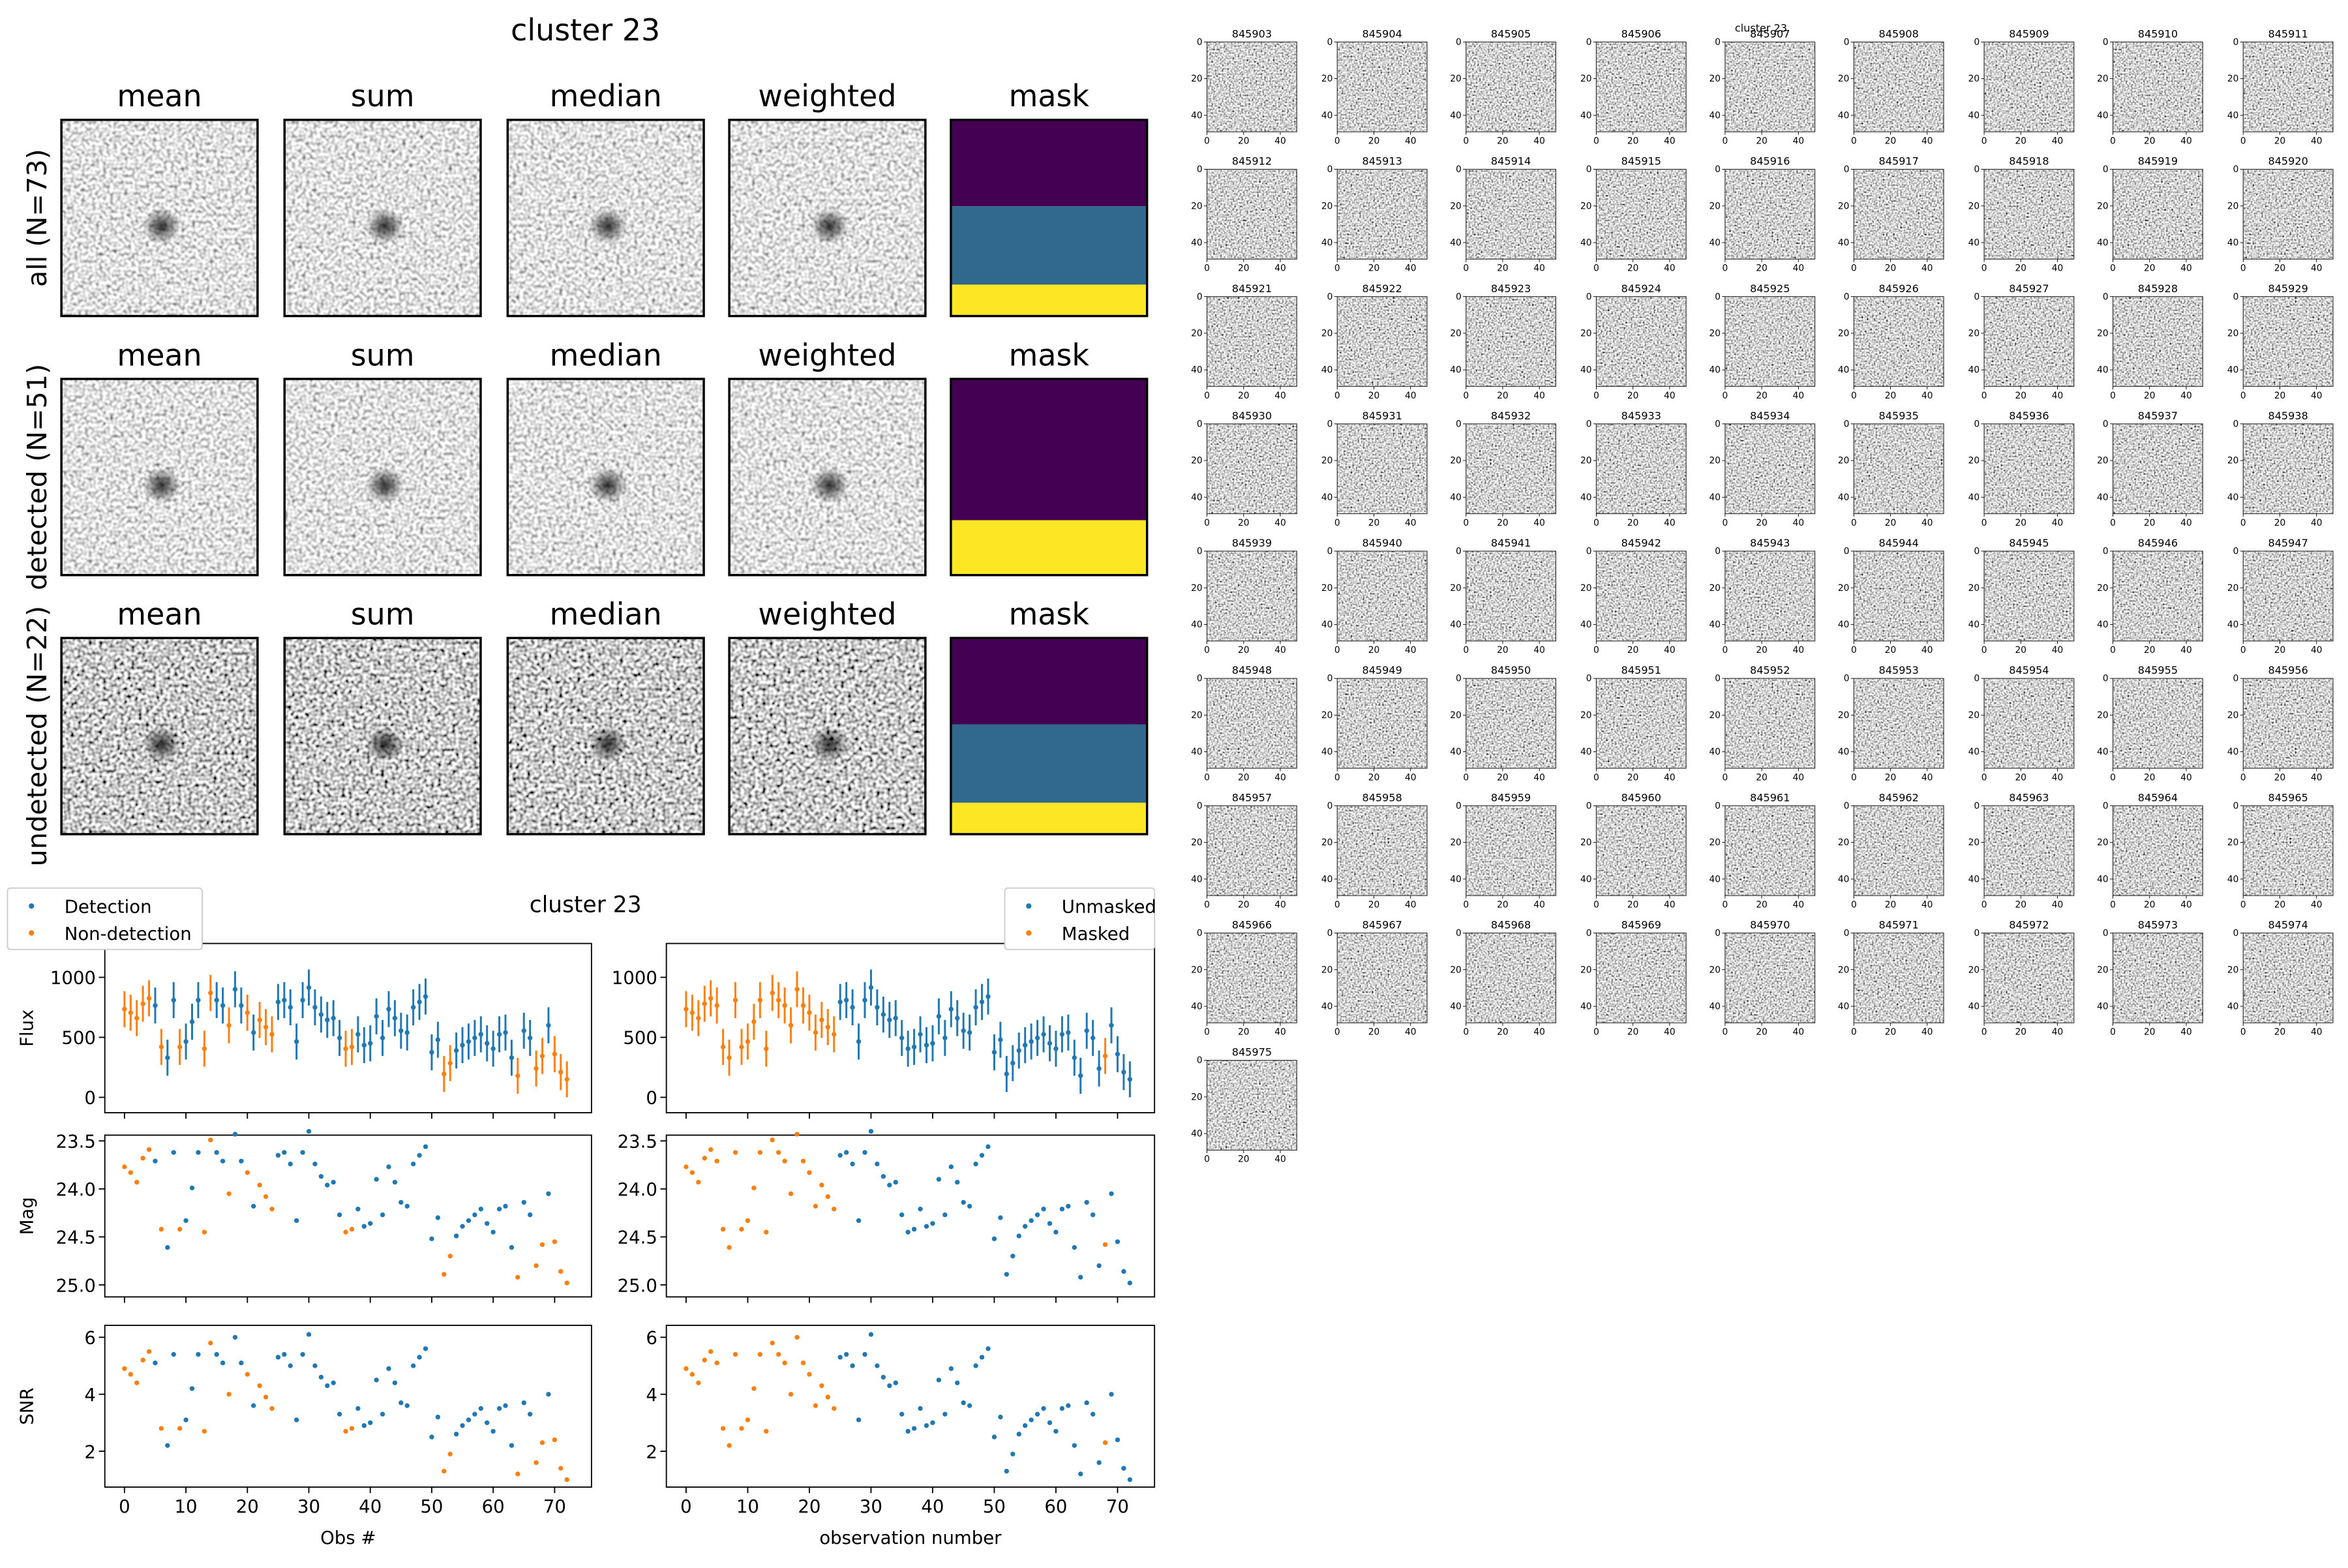 The height and width of the screenshot is (1568, 2348). What do you see at coordinates (1252, 543) in the screenshot?
I see `thumbnail-title: 845939` at bounding box center [1252, 543].